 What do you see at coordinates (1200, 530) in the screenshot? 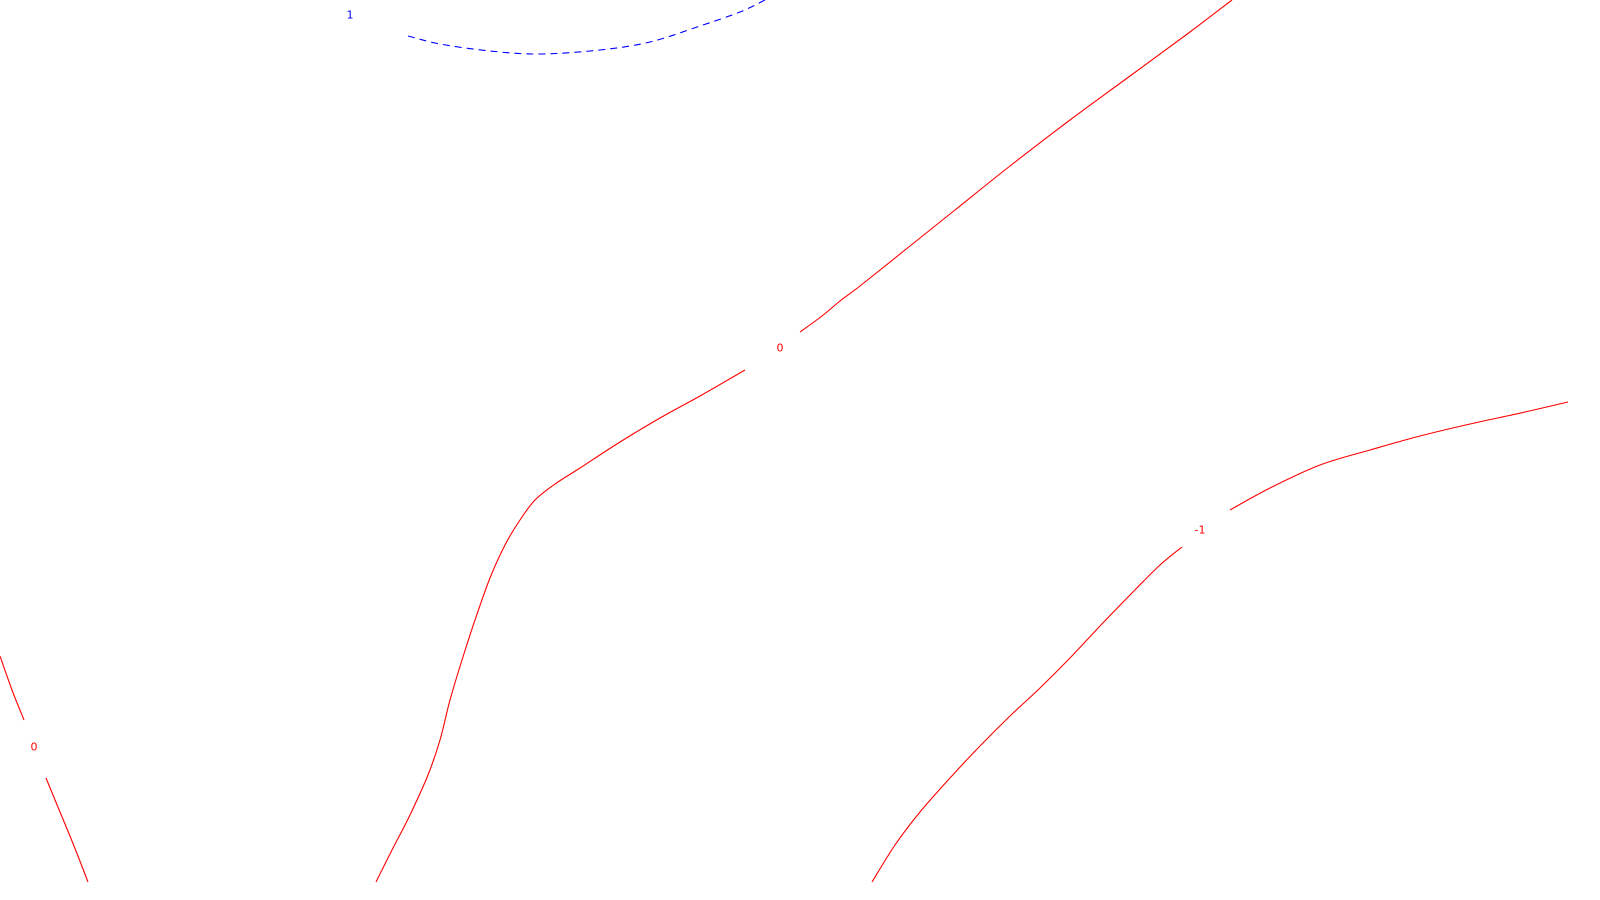
I see `contour-label-level-neg1-segment-0: -1` at bounding box center [1200, 530].